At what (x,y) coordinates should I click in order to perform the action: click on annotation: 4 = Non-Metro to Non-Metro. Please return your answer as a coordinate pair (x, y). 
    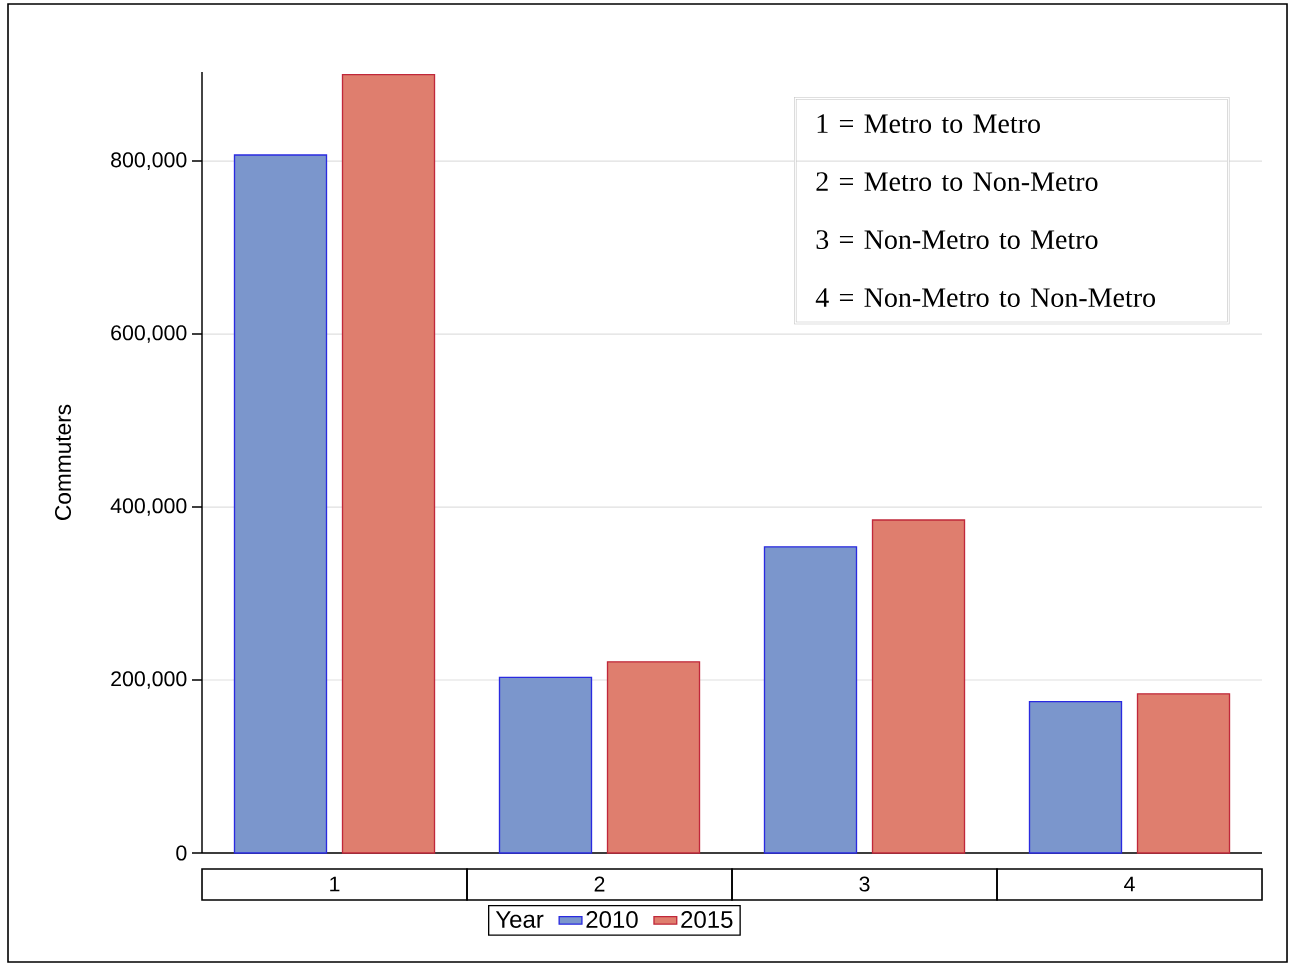
    Looking at the image, I should click on (985, 298).